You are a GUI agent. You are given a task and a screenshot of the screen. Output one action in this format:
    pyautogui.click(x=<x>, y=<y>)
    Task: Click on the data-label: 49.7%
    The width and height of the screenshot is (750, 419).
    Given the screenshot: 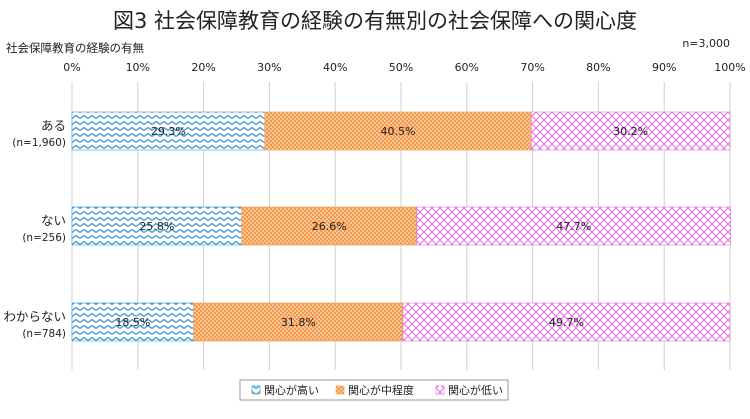 What is the action you would take?
    pyautogui.click(x=566, y=322)
    